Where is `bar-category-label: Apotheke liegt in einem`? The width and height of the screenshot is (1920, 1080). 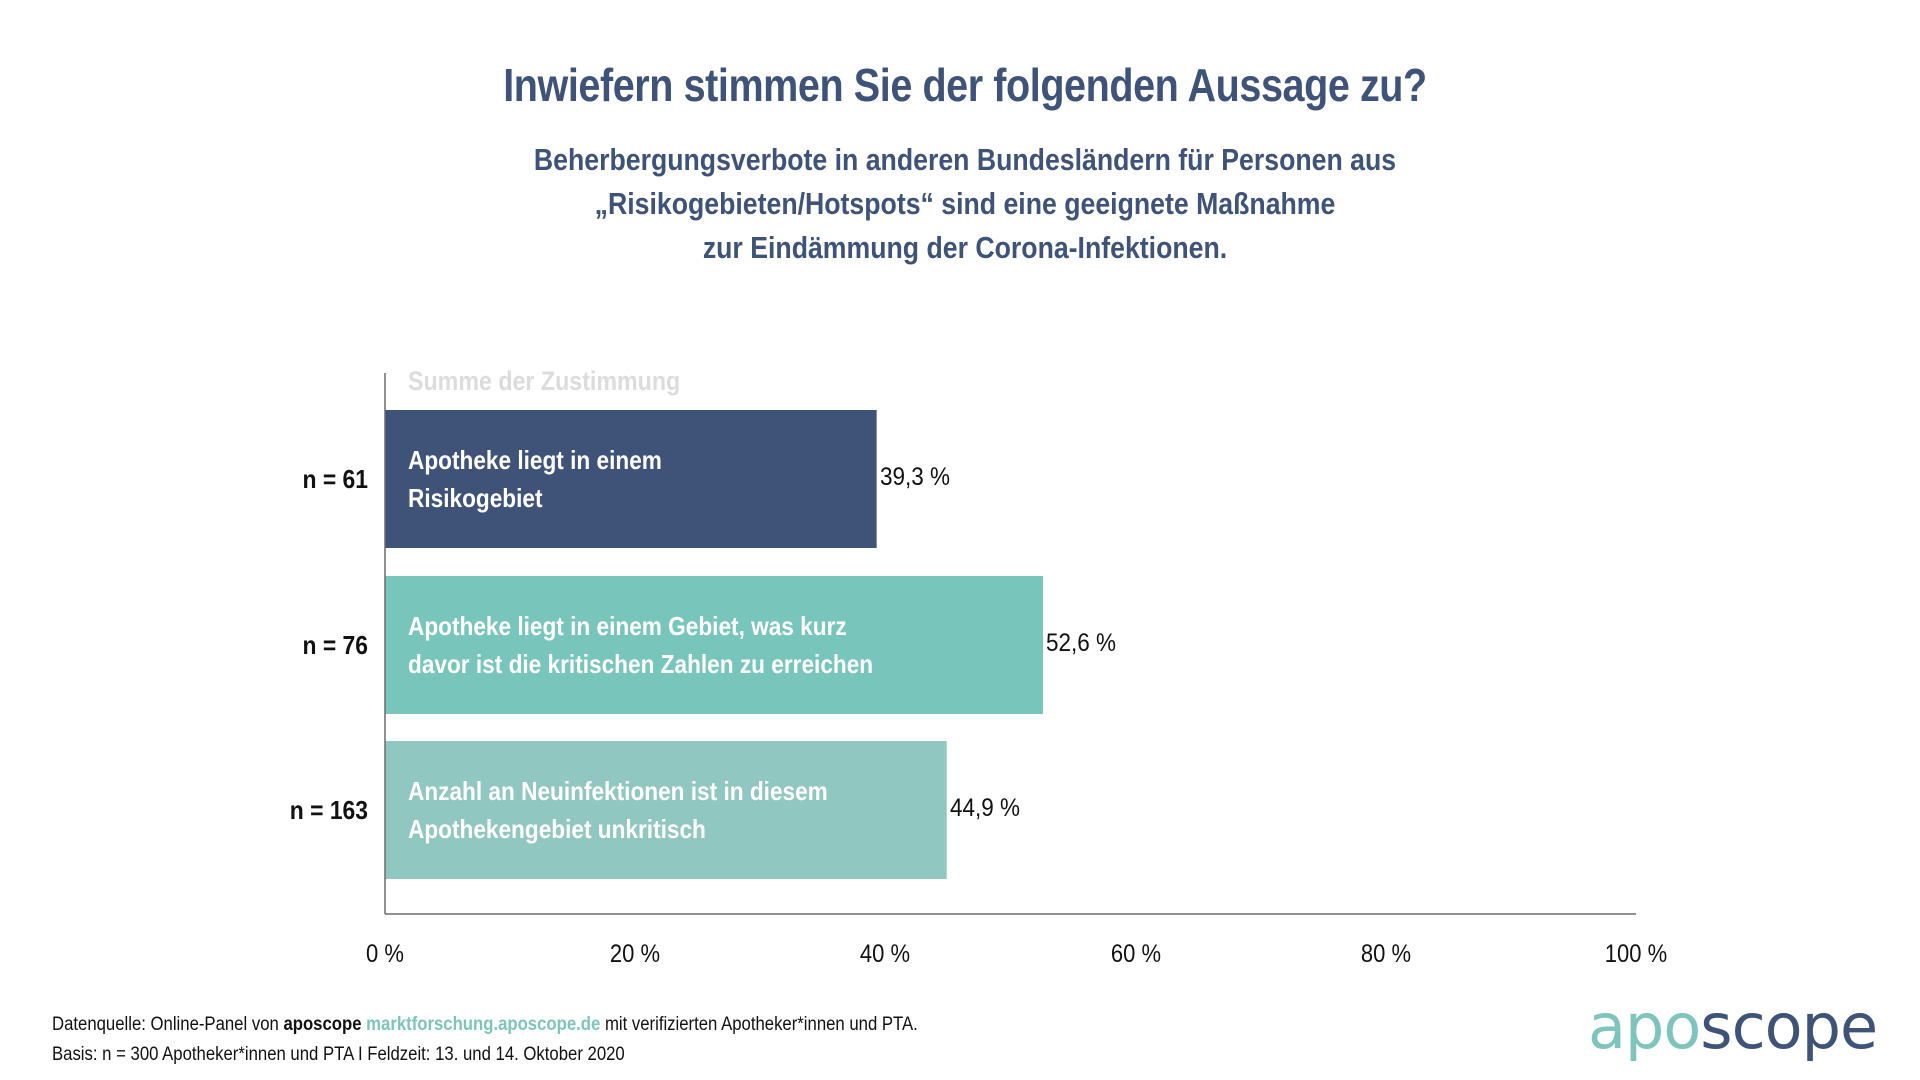
bar-category-label: Apotheke liegt in einem is located at coordinates (535, 460).